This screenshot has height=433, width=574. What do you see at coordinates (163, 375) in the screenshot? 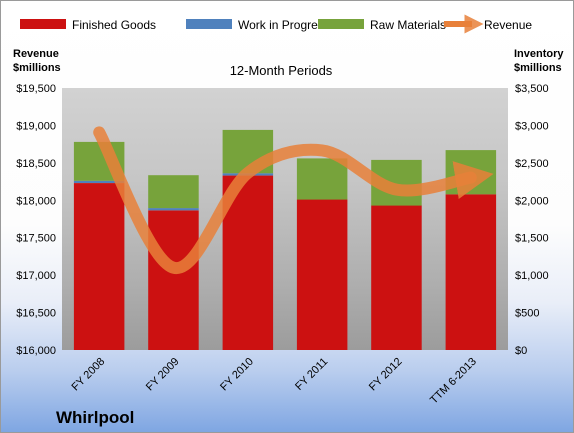
I see `x-tick-label: FY 2009` at bounding box center [163, 375].